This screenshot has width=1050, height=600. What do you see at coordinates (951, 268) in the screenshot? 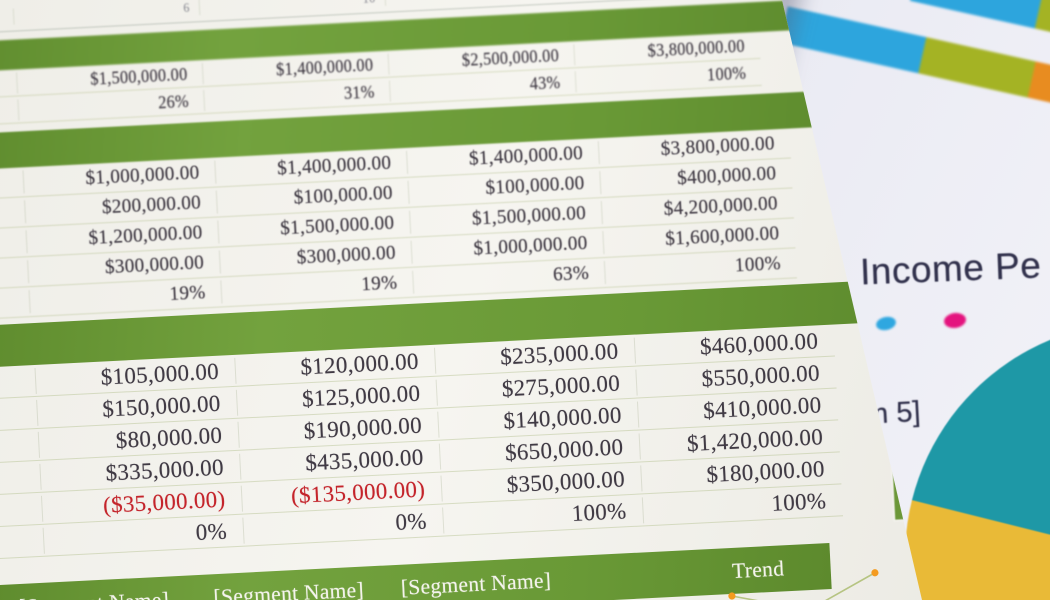
I see `report-title: Income Pe` at bounding box center [951, 268].